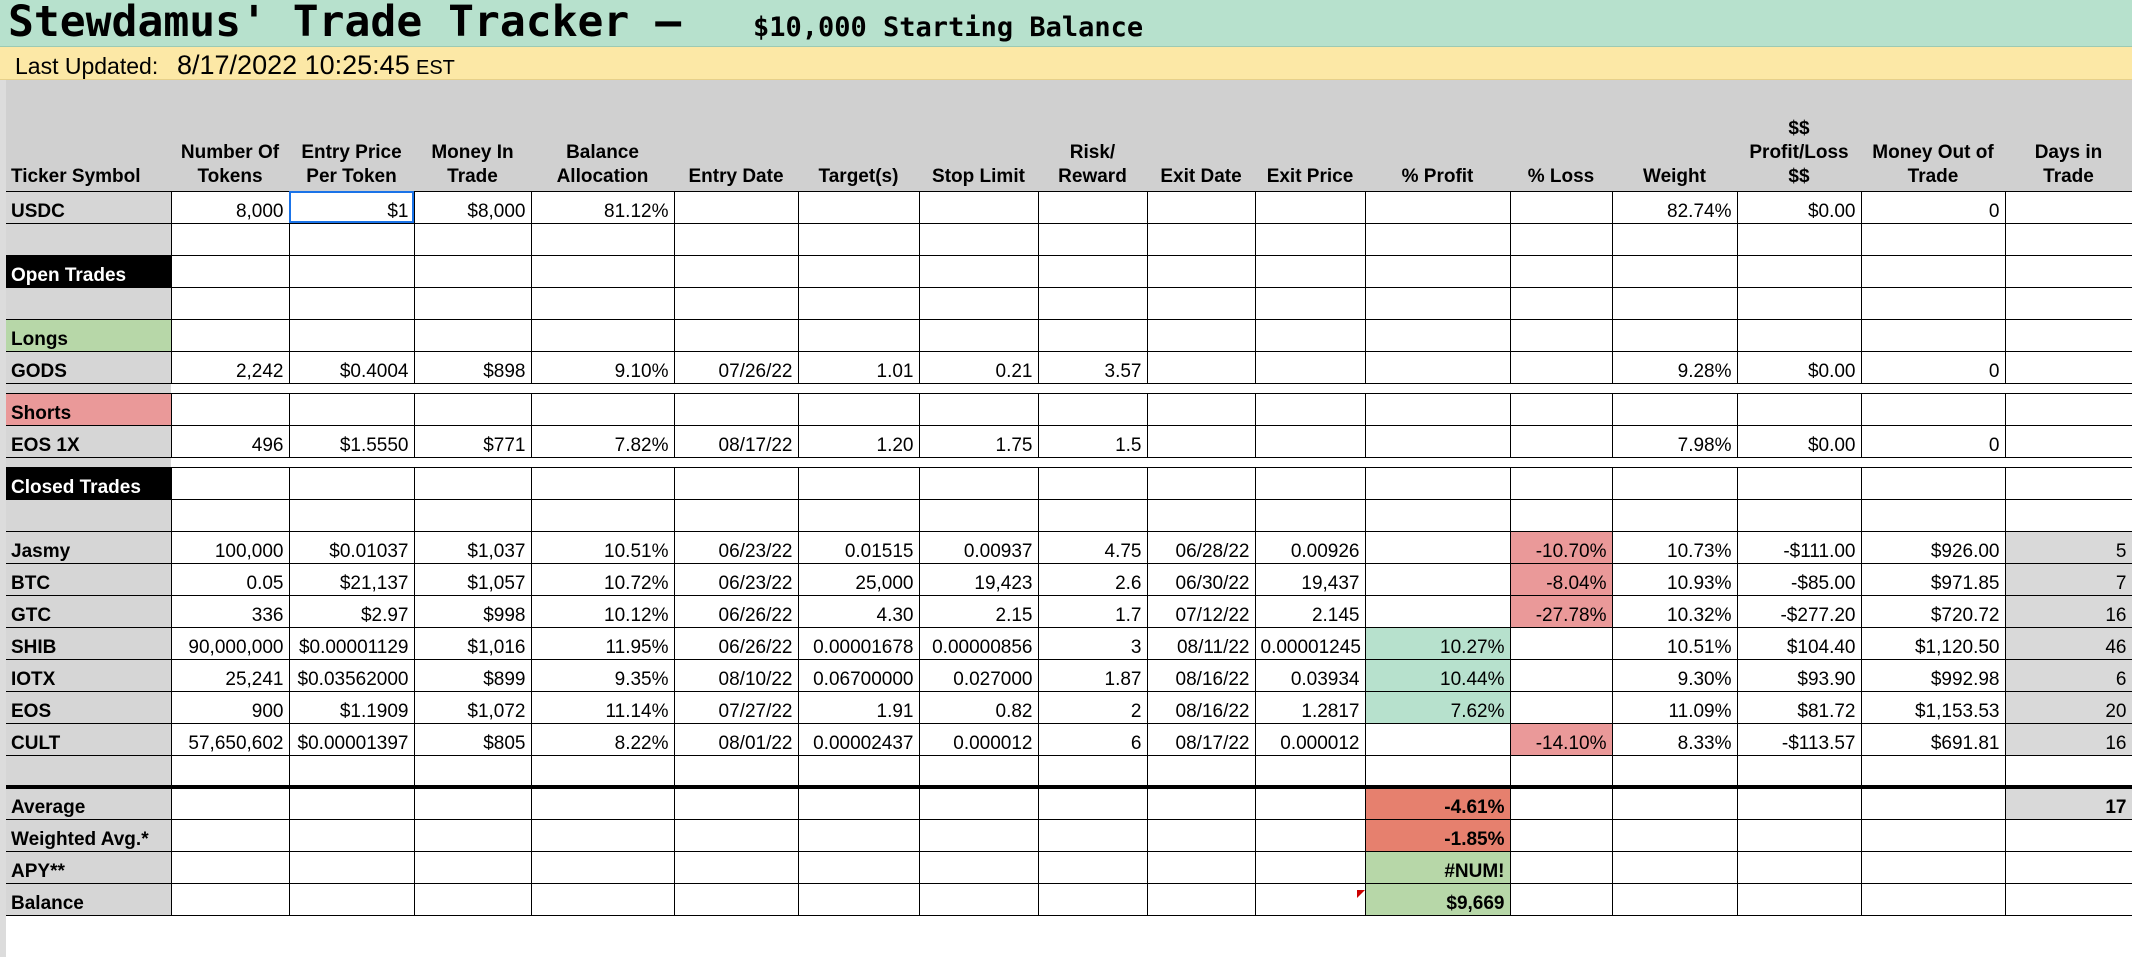 The height and width of the screenshot is (957, 2132). What do you see at coordinates (89, 835) in the screenshot?
I see `weighted-avg-label: Weighted Avg.*` at bounding box center [89, 835].